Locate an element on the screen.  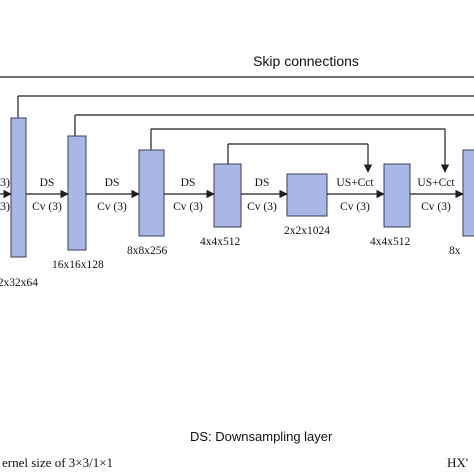
right-fragment: HX' is located at coordinates (457, 462).